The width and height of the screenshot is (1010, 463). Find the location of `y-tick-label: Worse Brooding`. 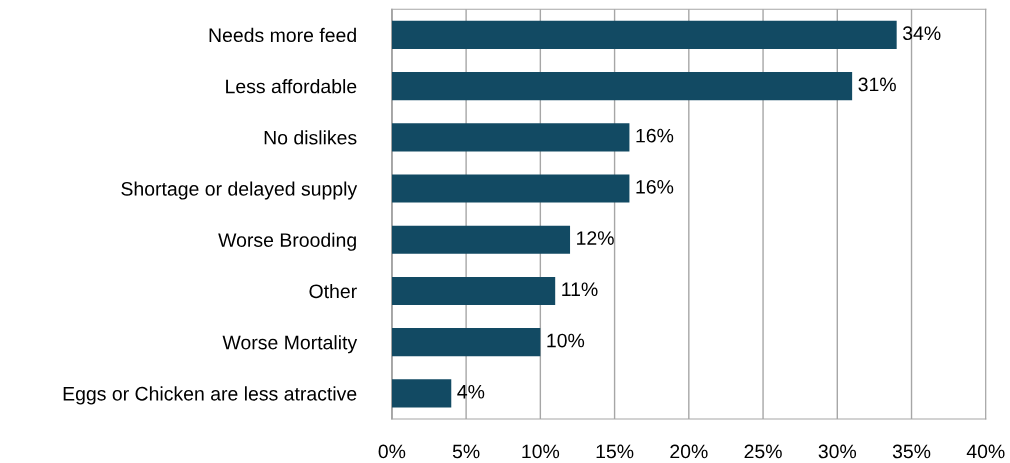

y-tick-label: Worse Brooding is located at coordinates (287, 241).